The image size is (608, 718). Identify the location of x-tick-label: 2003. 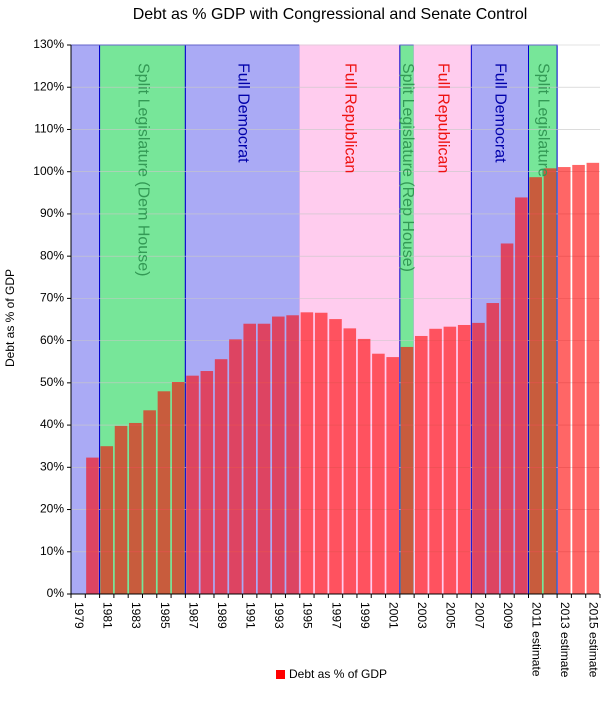
(422, 615).